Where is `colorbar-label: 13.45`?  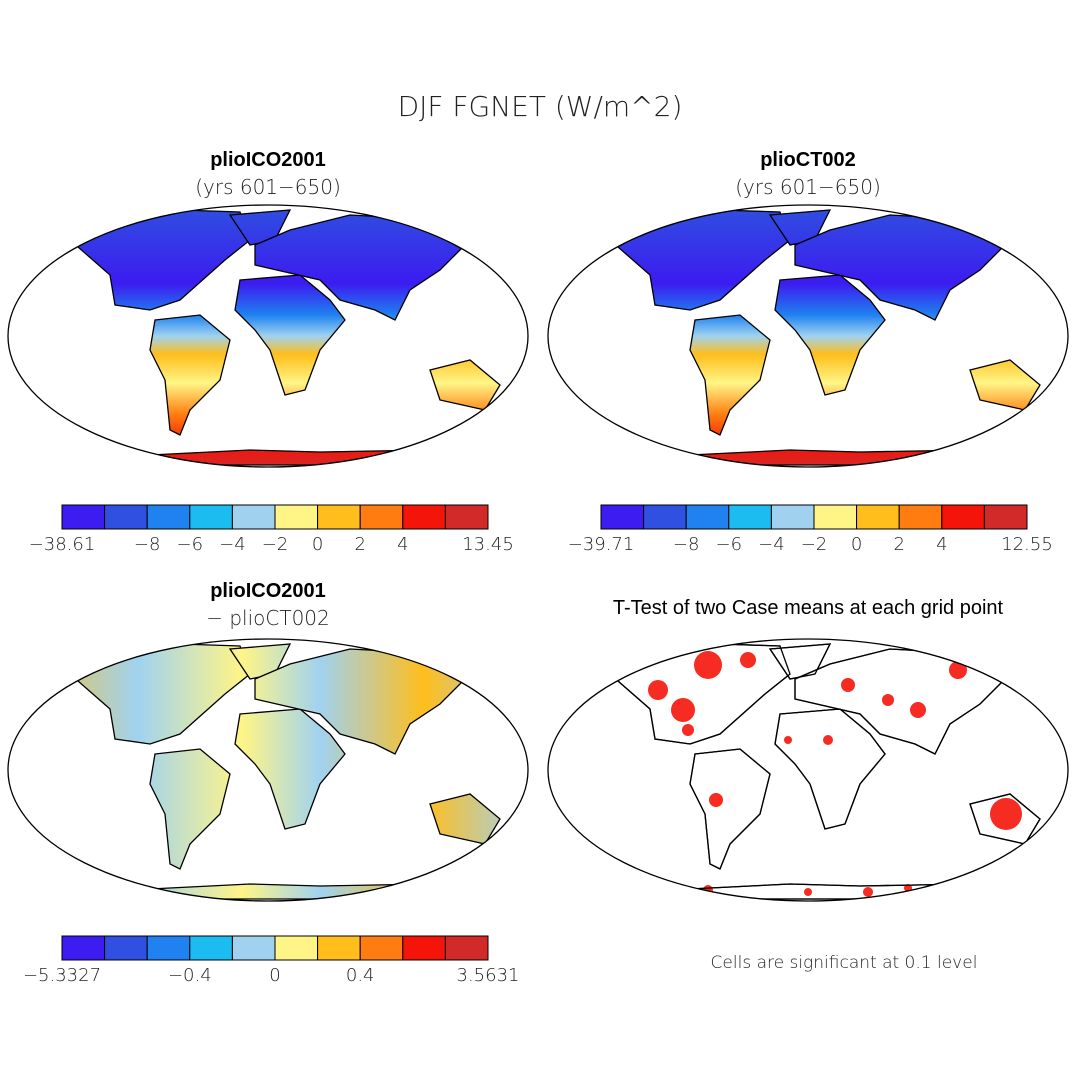 colorbar-label: 13.45 is located at coordinates (488, 544).